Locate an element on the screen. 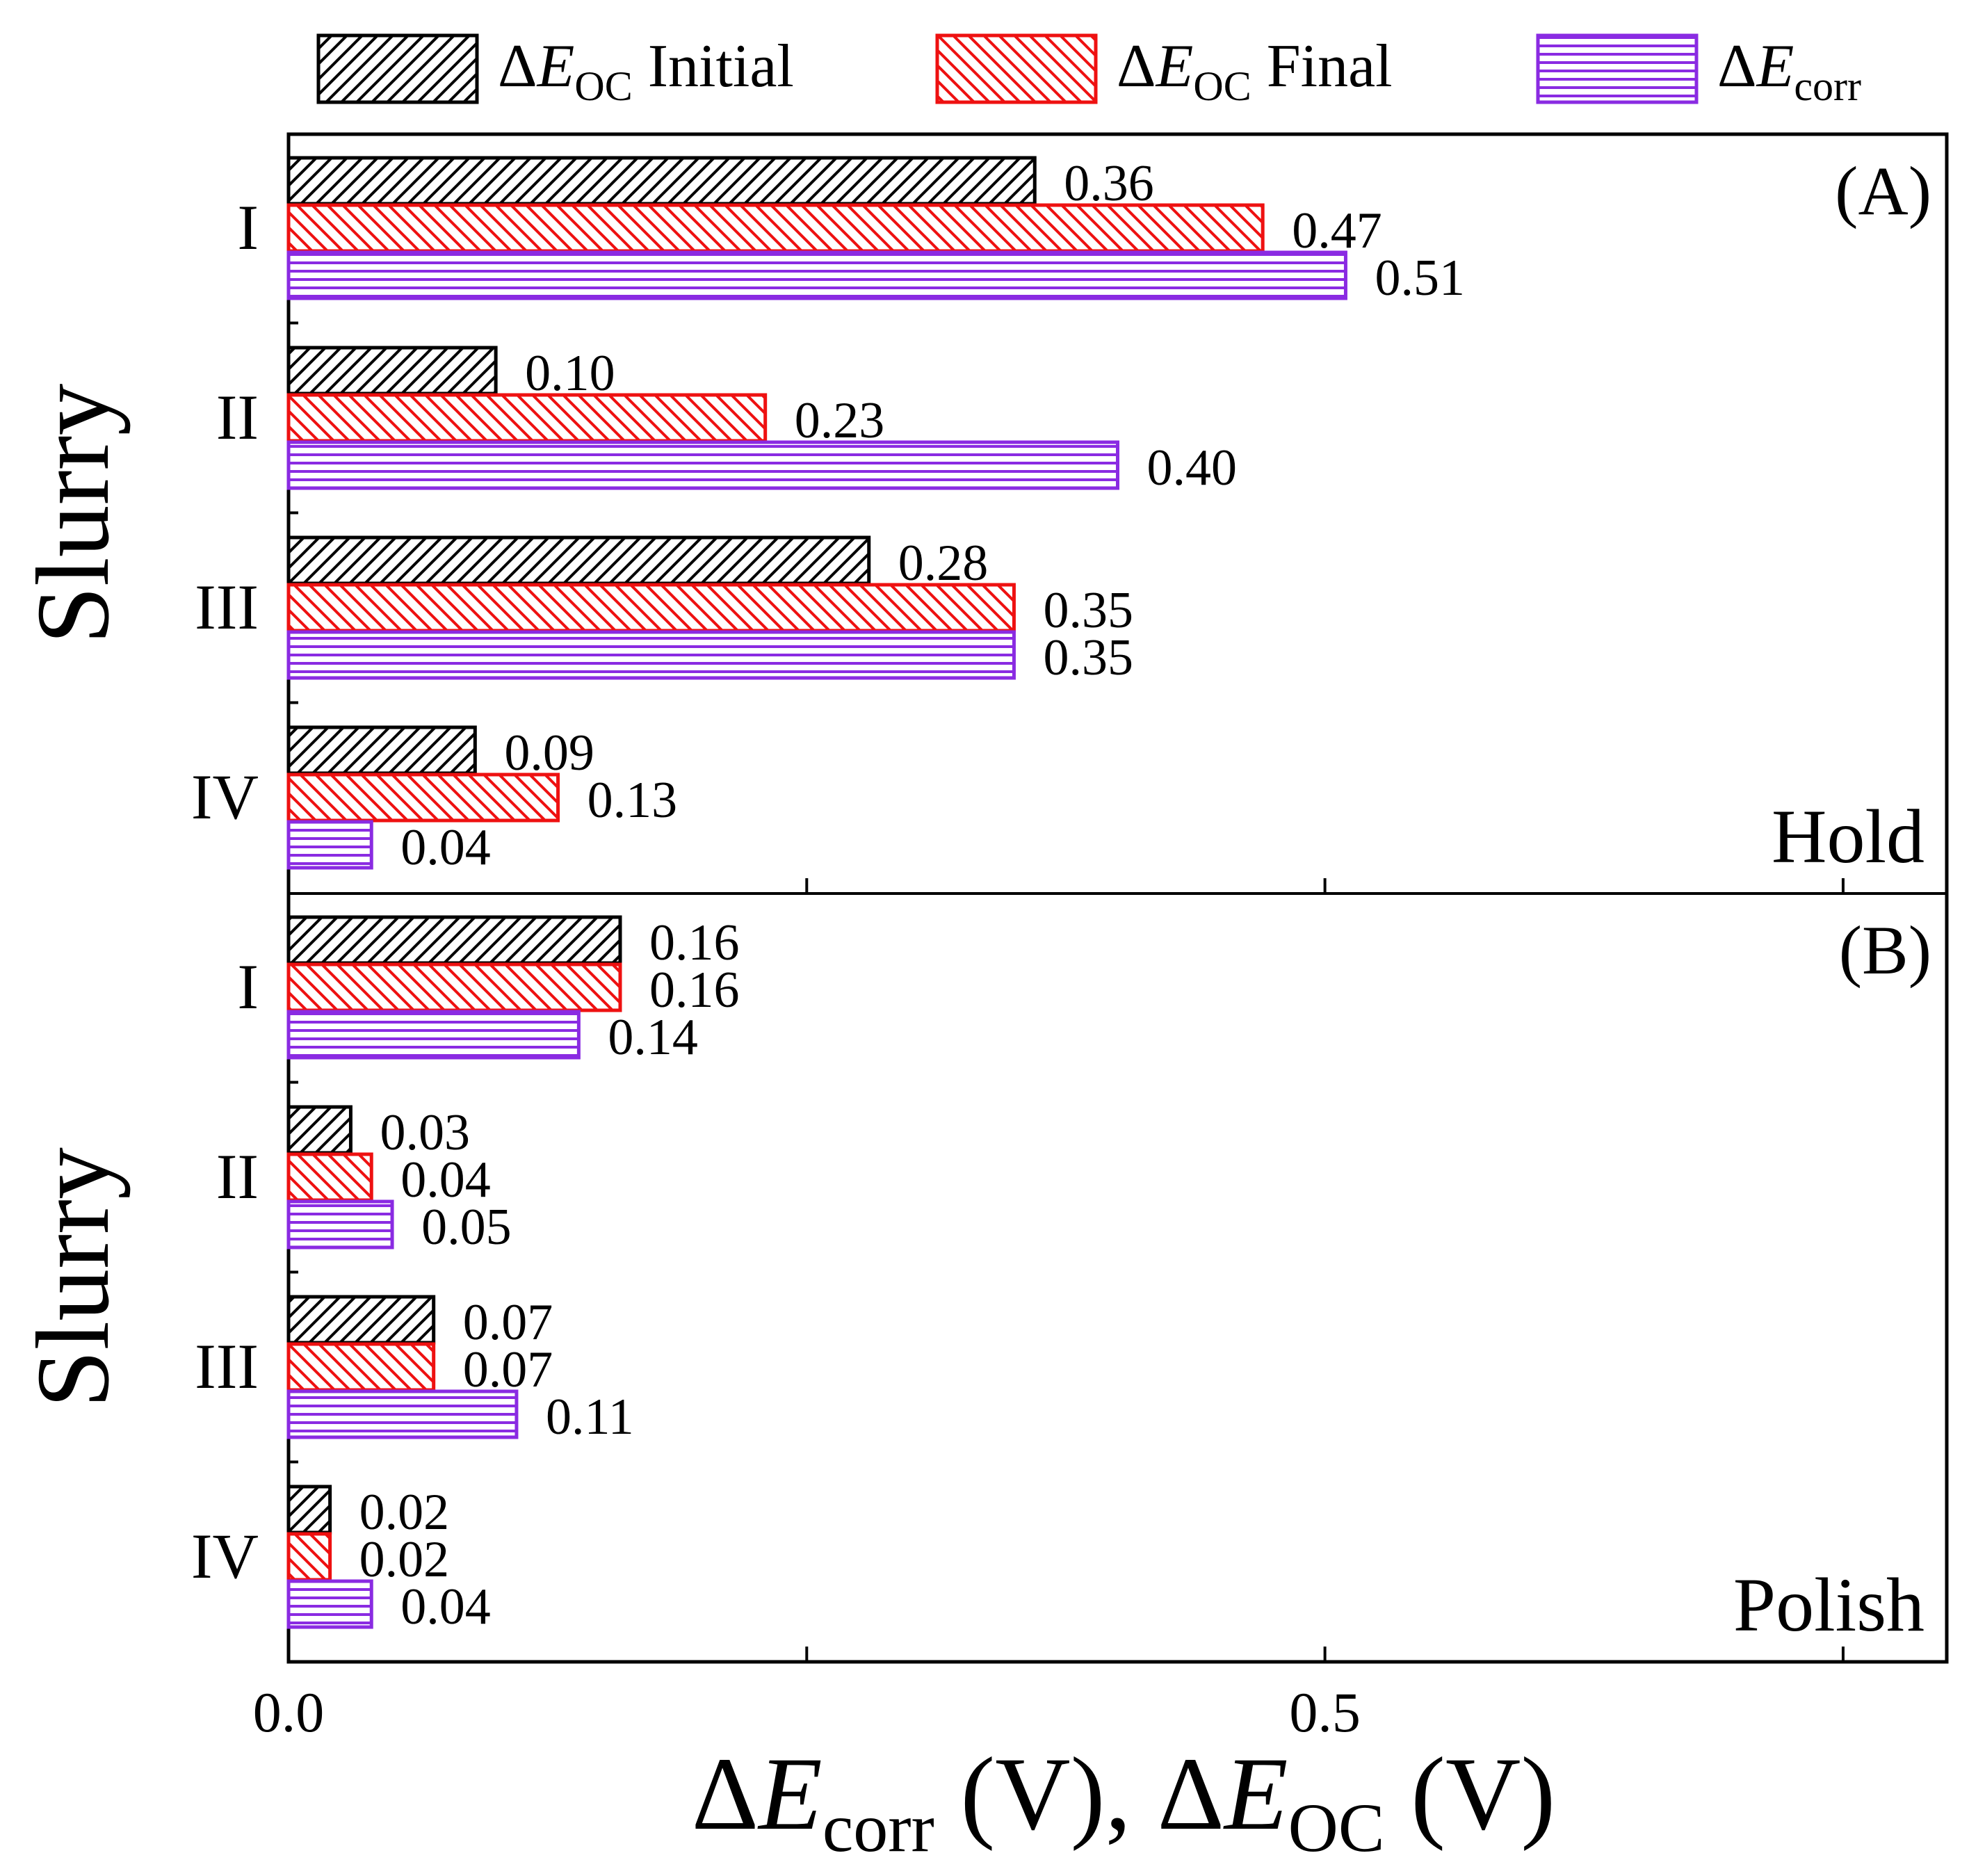 The height and width of the screenshot is (1876, 1969). legend-item-oc-initial: ΔEOC Initial is located at coordinates (555, 71).